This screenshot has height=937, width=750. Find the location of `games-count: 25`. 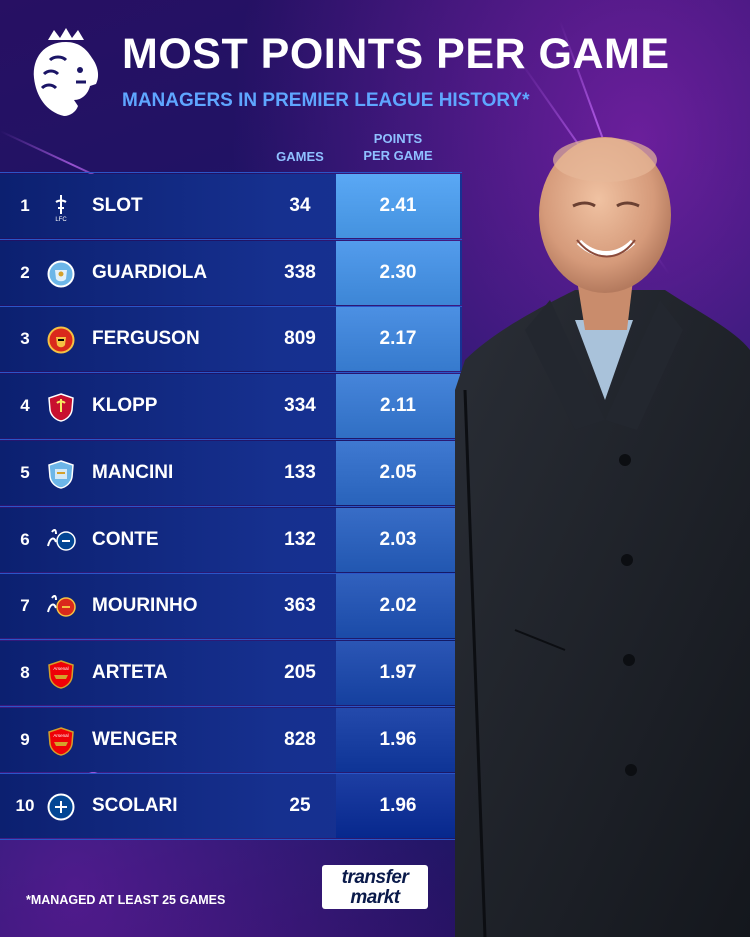

games-count: 25 is located at coordinates (300, 806).